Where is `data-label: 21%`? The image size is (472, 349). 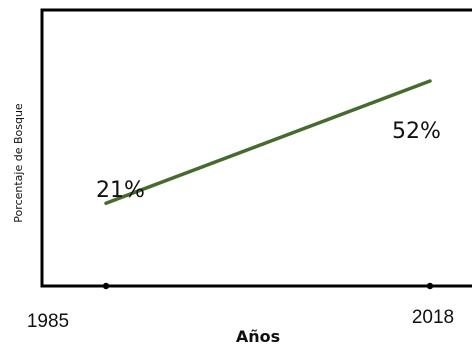
data-label: 21% is located at coordinates (120, 190).